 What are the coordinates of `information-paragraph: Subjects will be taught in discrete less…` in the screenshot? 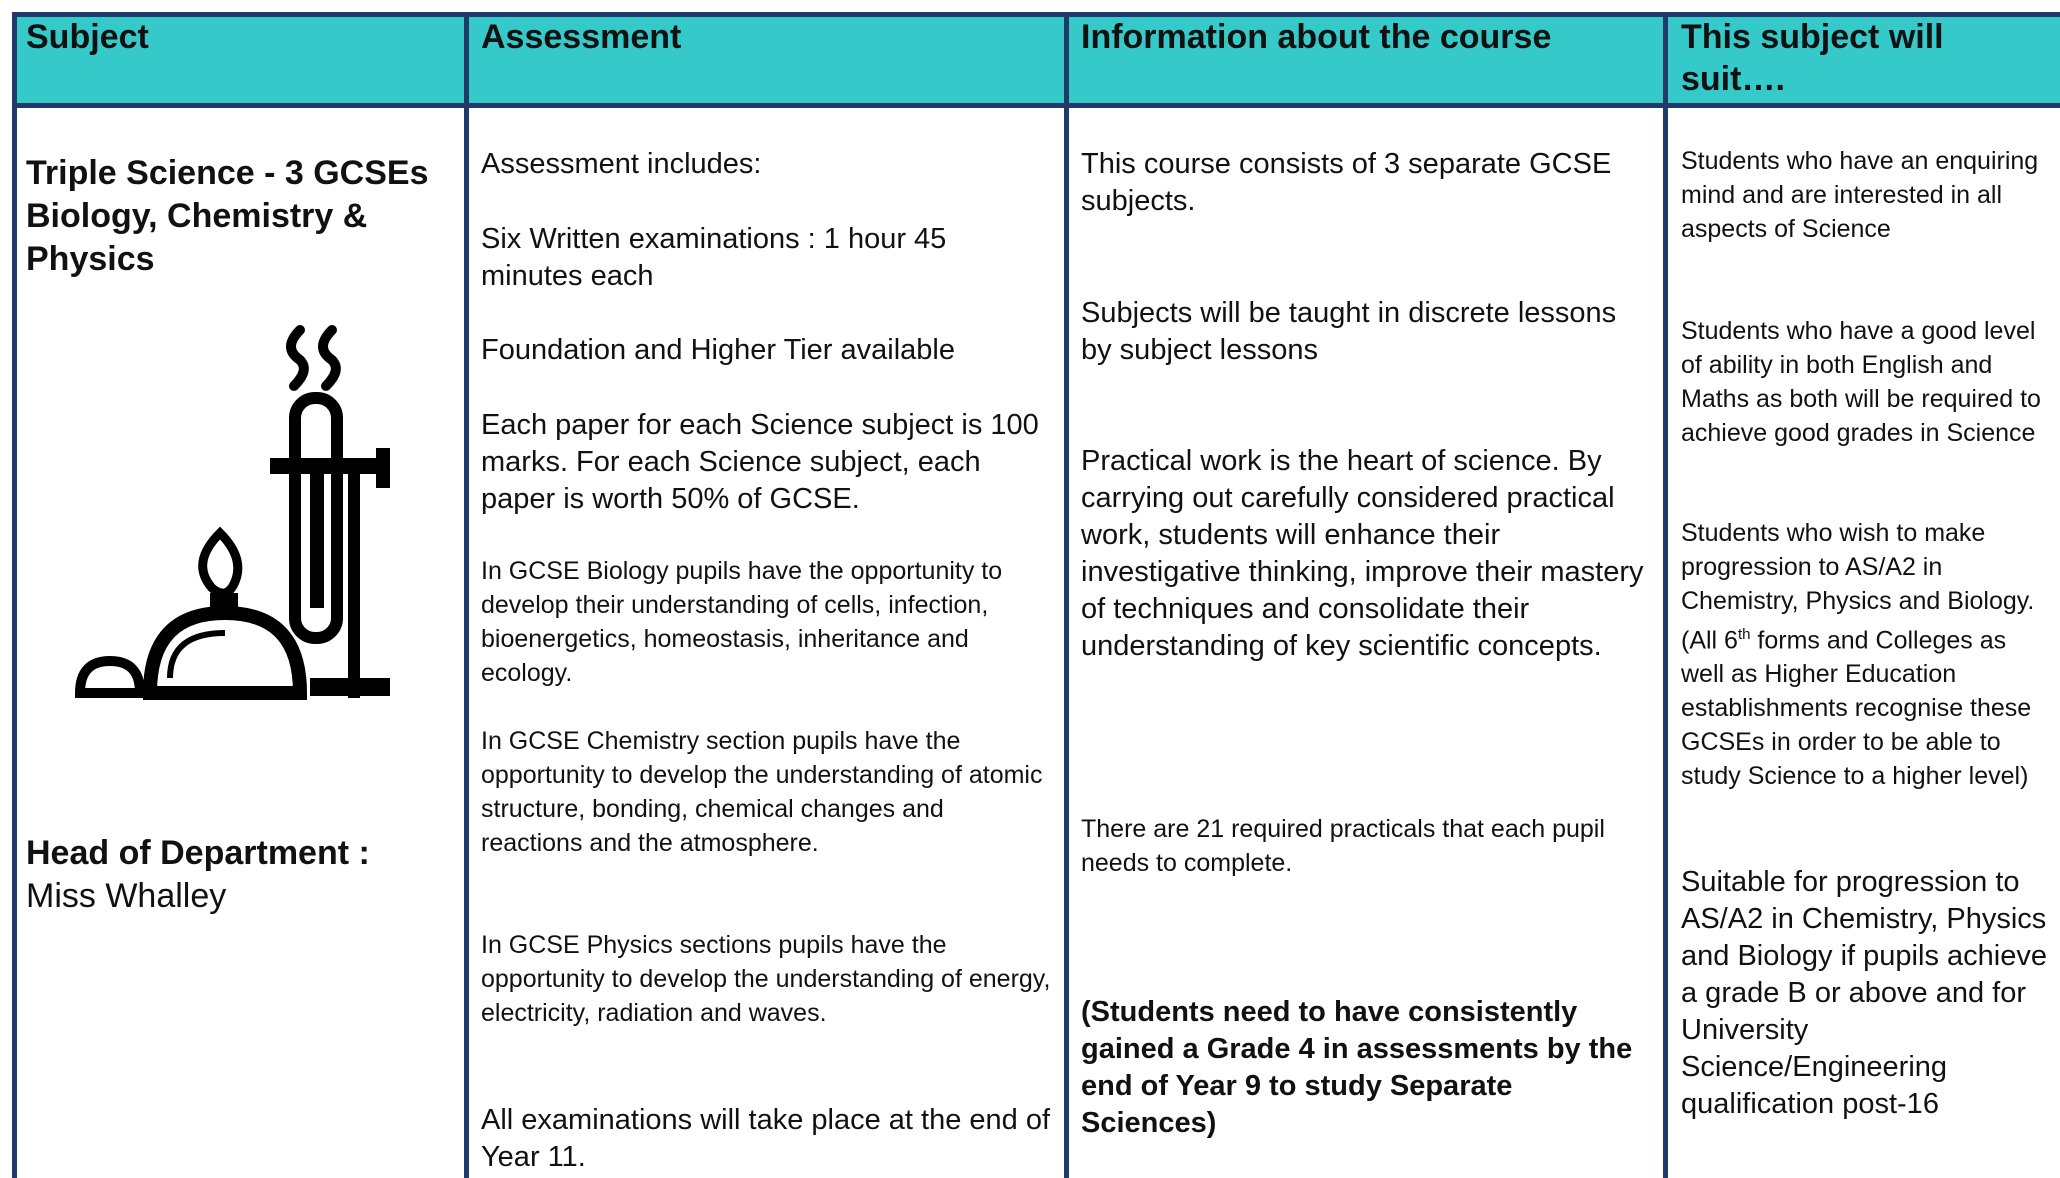 It's located at (1349, 331).